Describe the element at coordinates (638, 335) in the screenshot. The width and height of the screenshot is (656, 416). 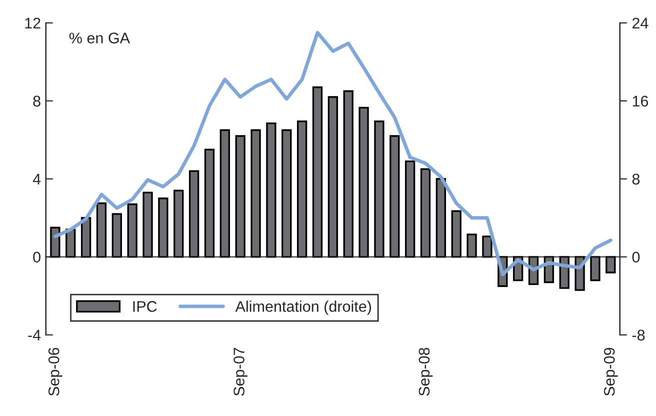
I see `y2-tick-label: -8` at that location.